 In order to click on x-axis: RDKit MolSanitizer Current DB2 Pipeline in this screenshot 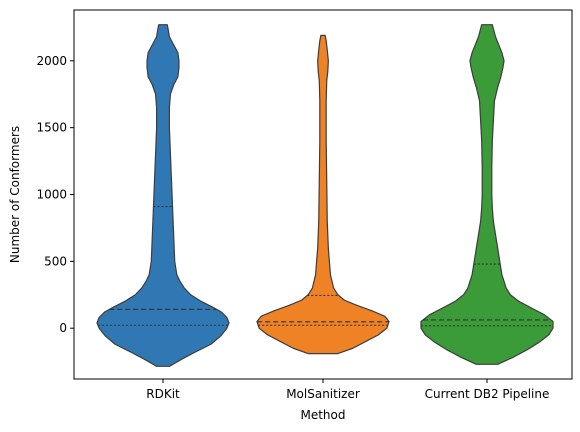, I will do `click(347, 390)`.